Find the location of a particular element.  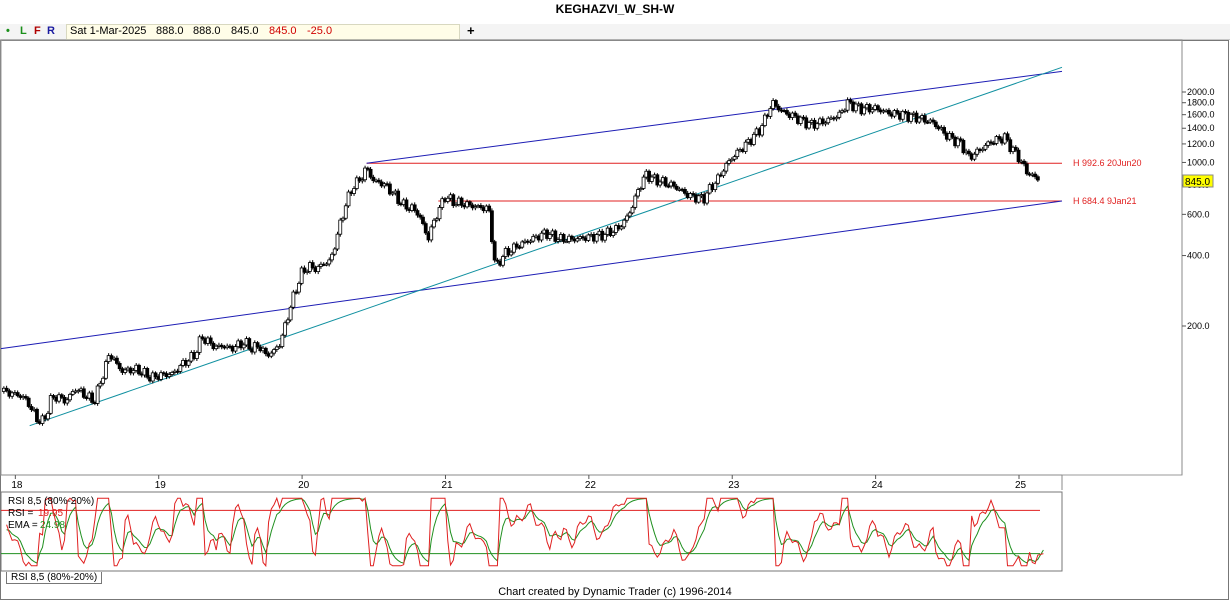

y-tick-label: 1200.0 is located at coordinates (1201, 144).